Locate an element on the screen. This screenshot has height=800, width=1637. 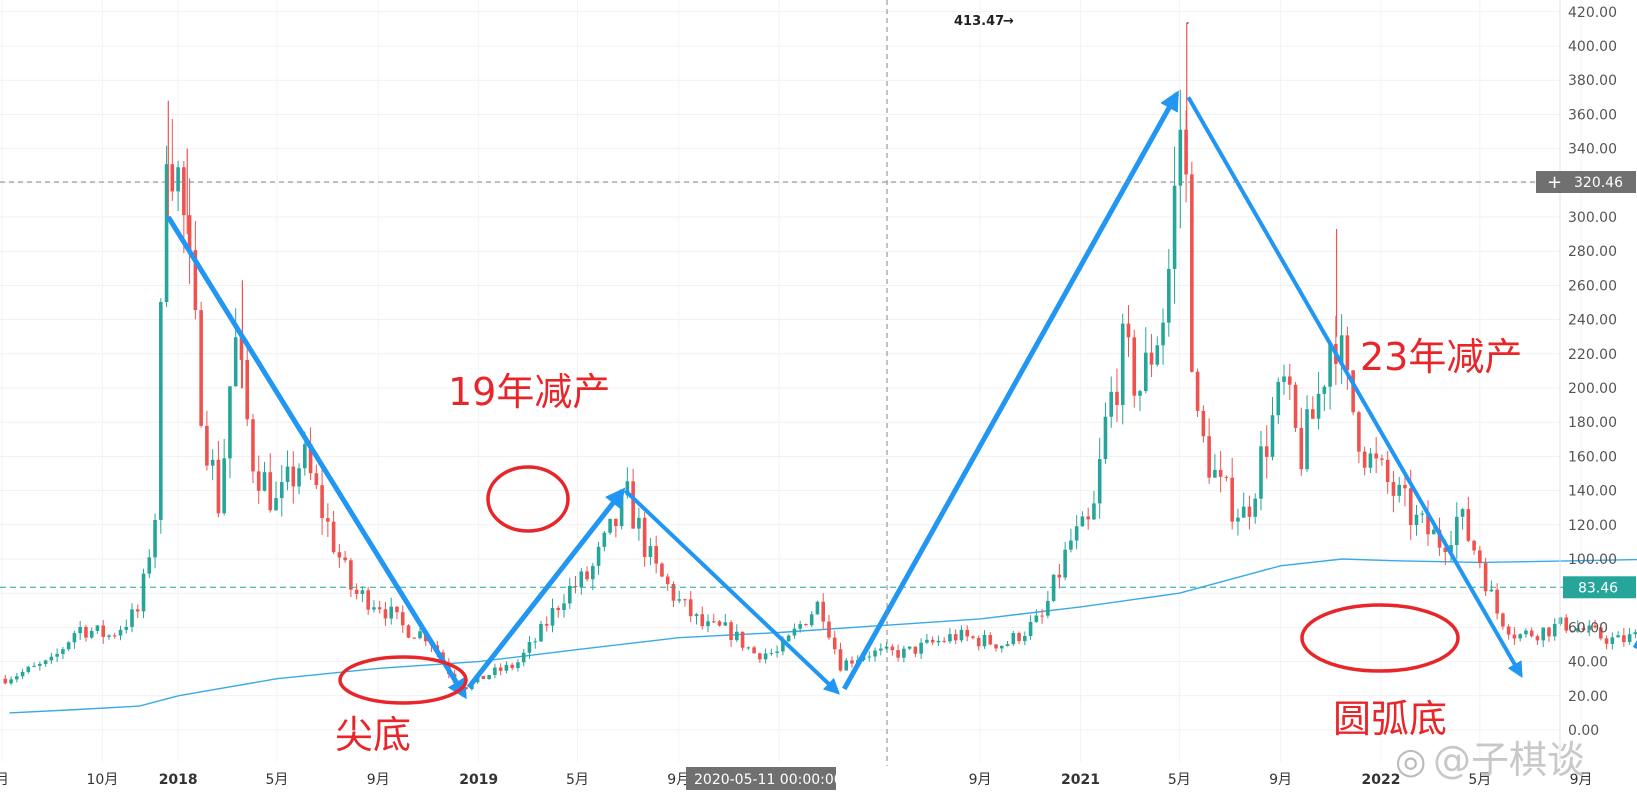
y-tick-label: 220.00 is located at coordinates (1592, 355).